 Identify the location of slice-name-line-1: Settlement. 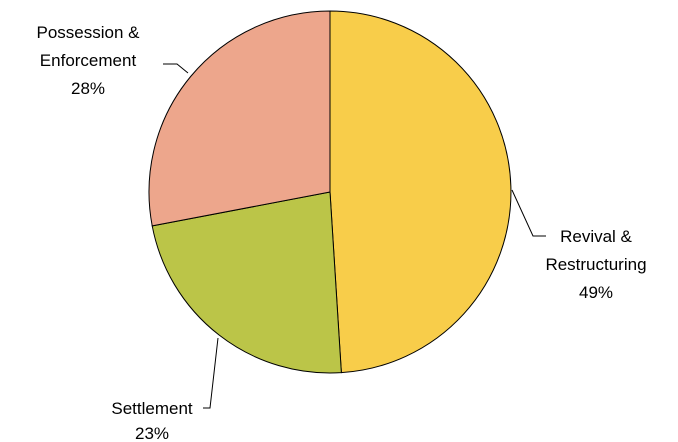
(152, 408).